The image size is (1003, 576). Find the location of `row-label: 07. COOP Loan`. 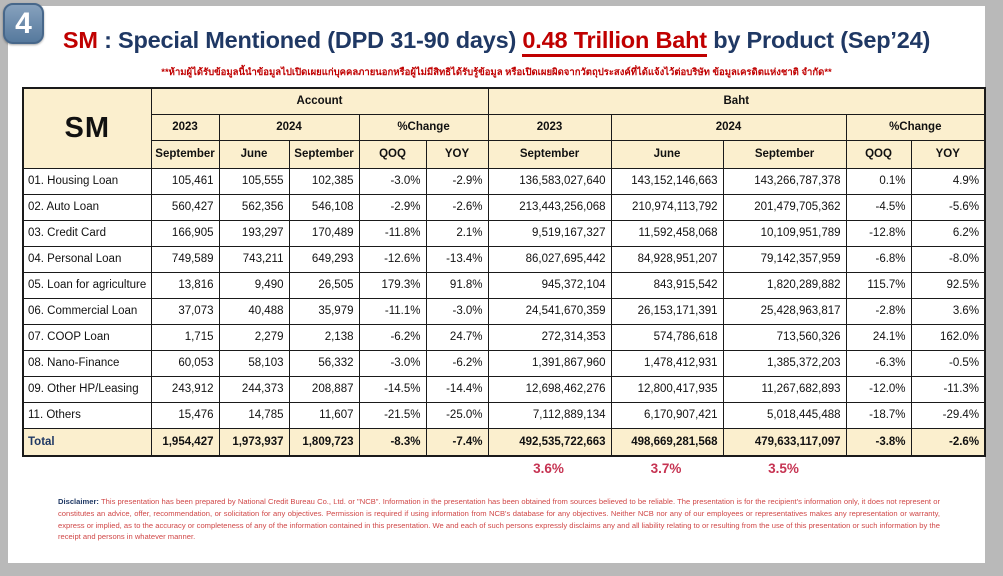

row-label: 07. COOP Loan is located at coordinates (87, 337).